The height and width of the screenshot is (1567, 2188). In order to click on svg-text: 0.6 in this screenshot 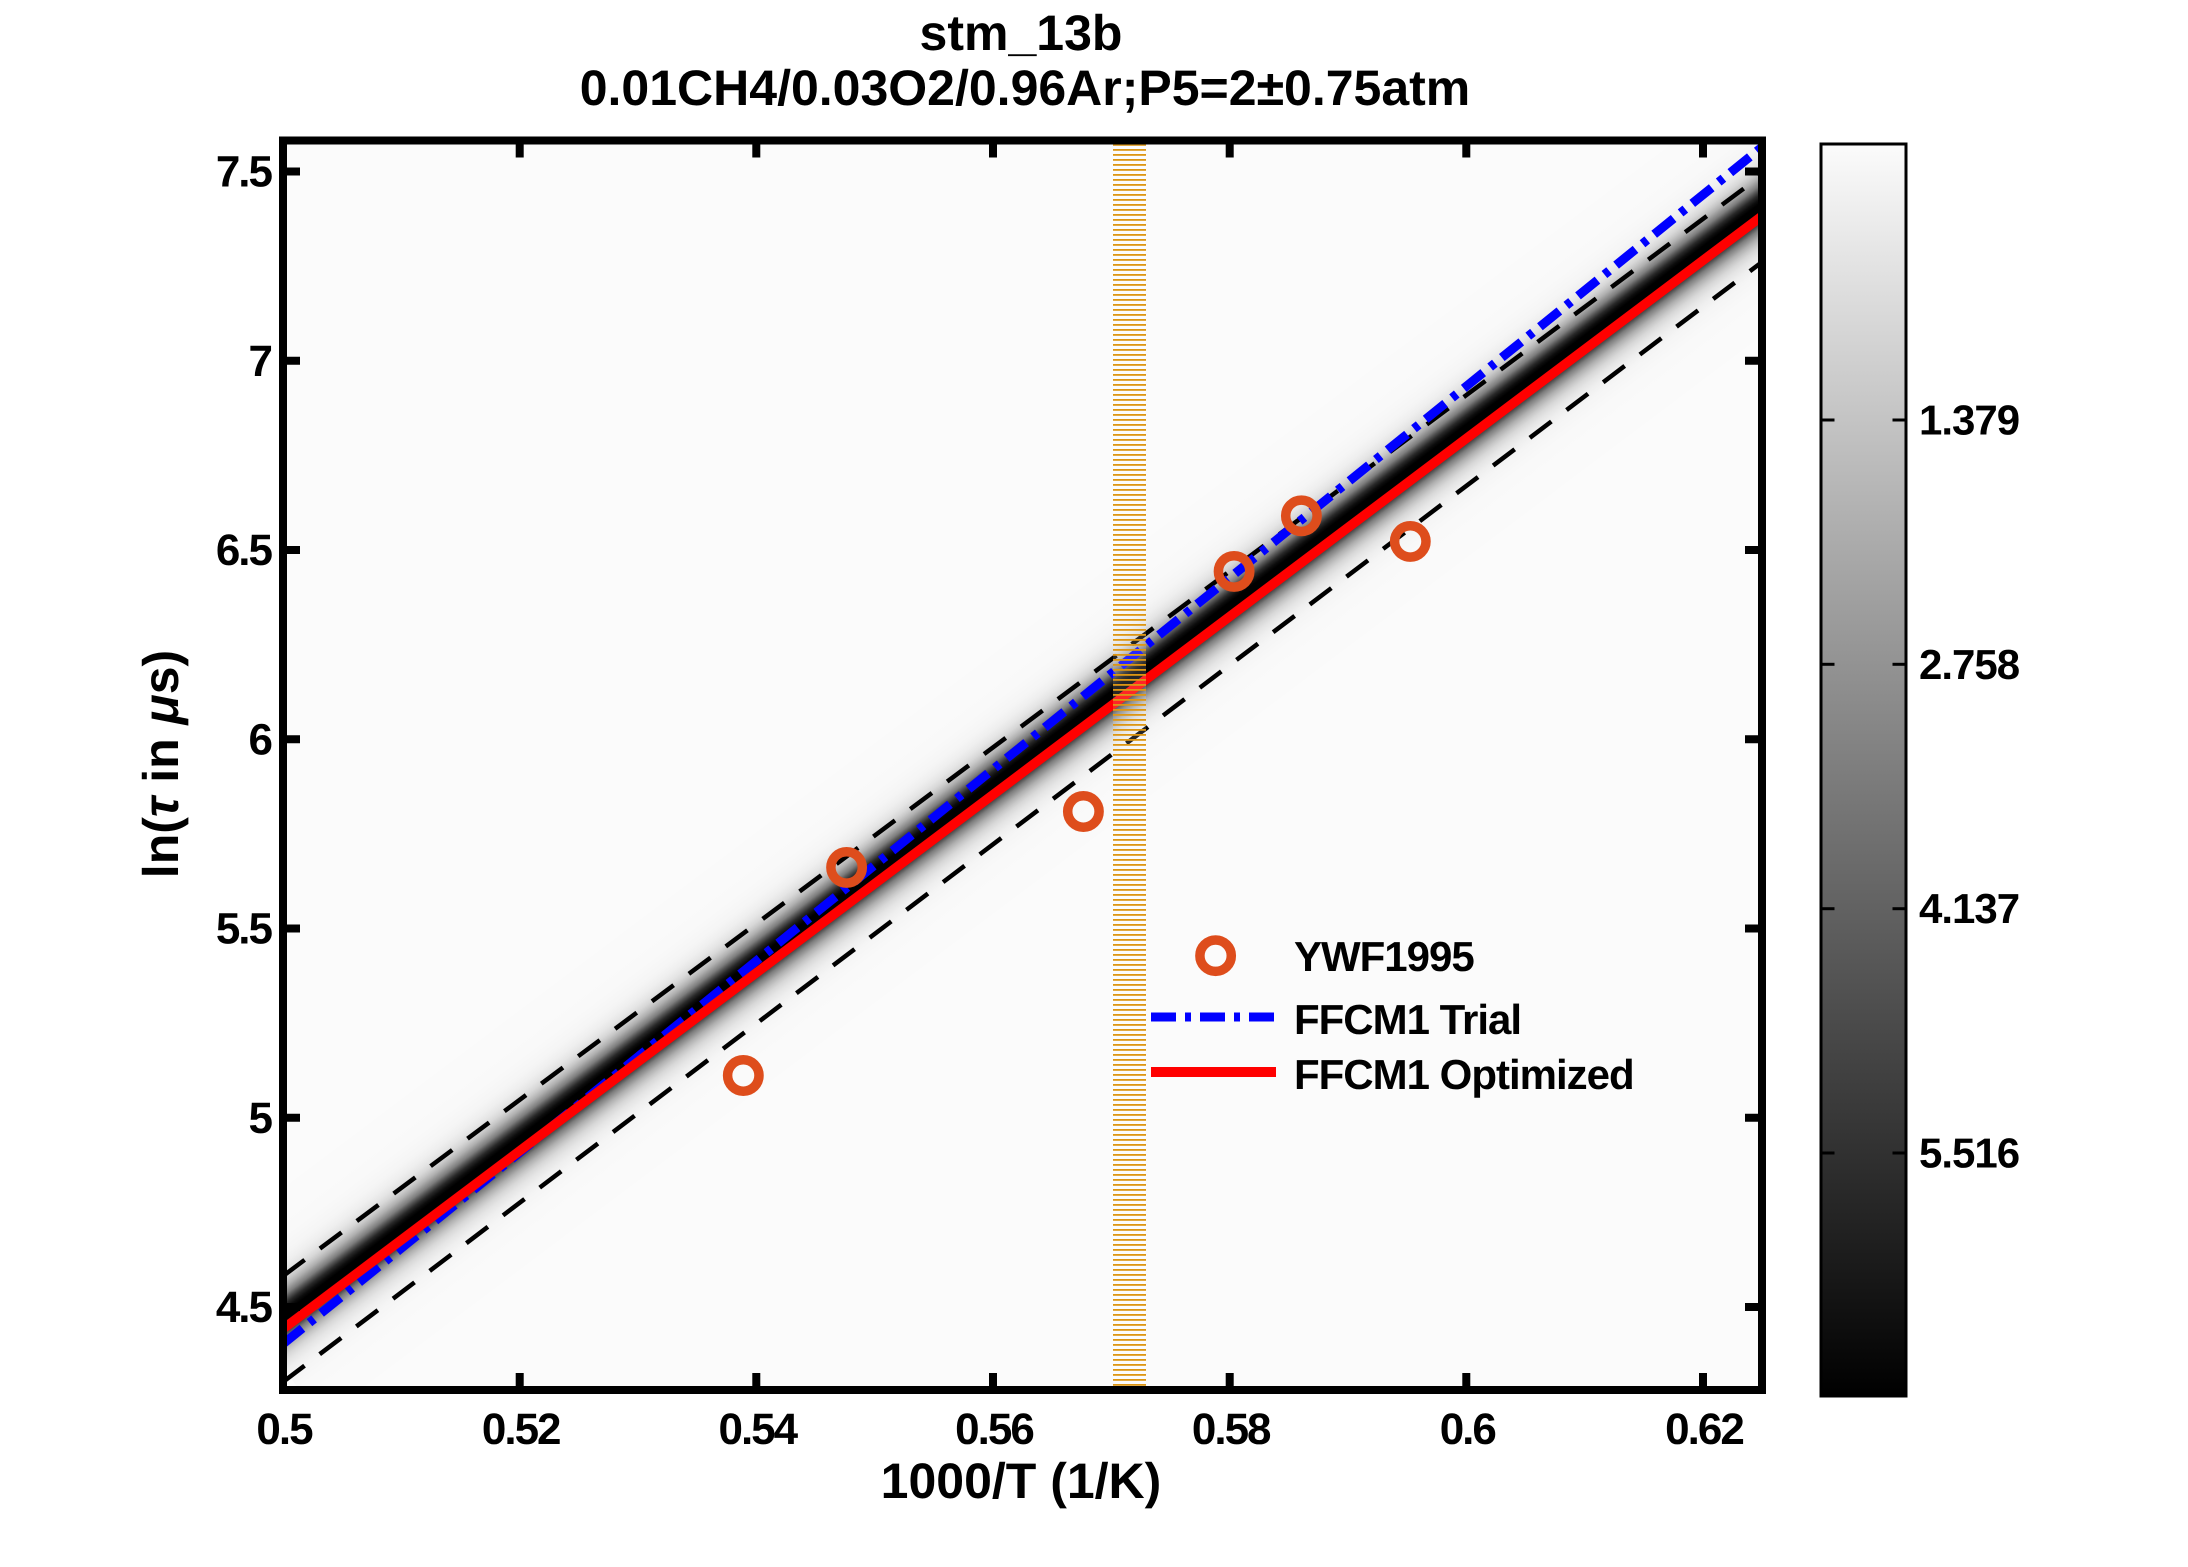, I will do `click(1468, 1429)`.